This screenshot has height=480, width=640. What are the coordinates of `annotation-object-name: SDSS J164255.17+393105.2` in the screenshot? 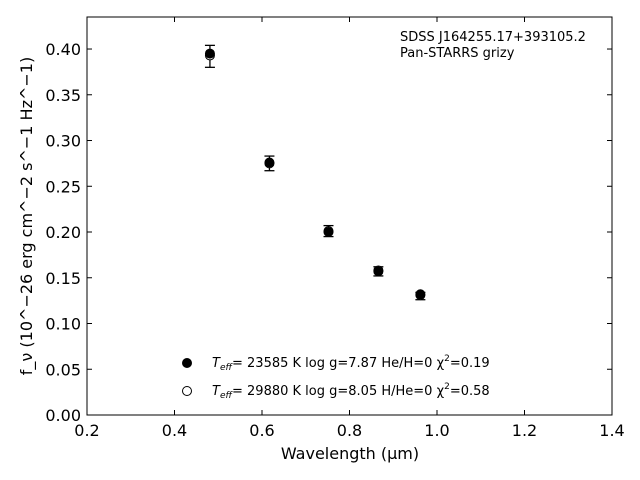 It's located at (493, 37).